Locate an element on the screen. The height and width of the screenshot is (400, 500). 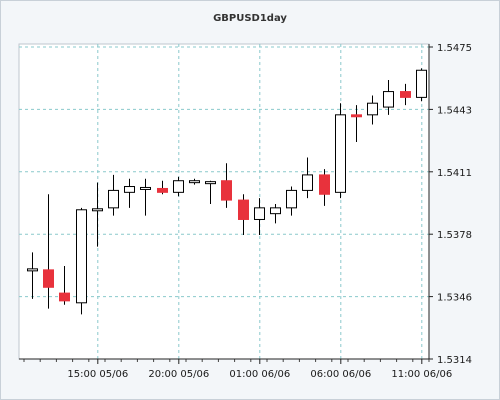
x-tick-label: 20:00 05/06 is located at coordinates (178, 374).